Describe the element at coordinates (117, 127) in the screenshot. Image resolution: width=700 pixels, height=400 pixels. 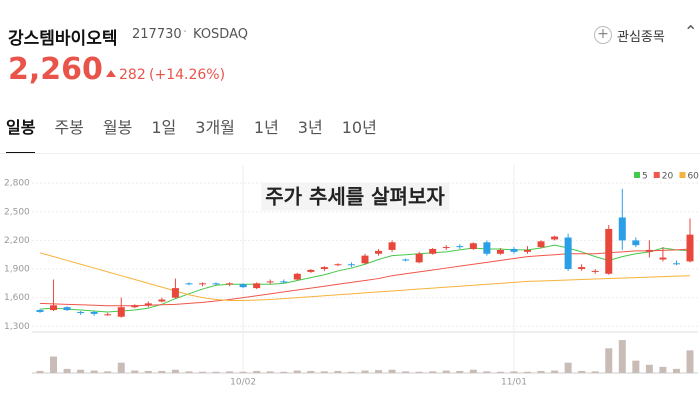
I see `period-tab: 월봉` at that location.